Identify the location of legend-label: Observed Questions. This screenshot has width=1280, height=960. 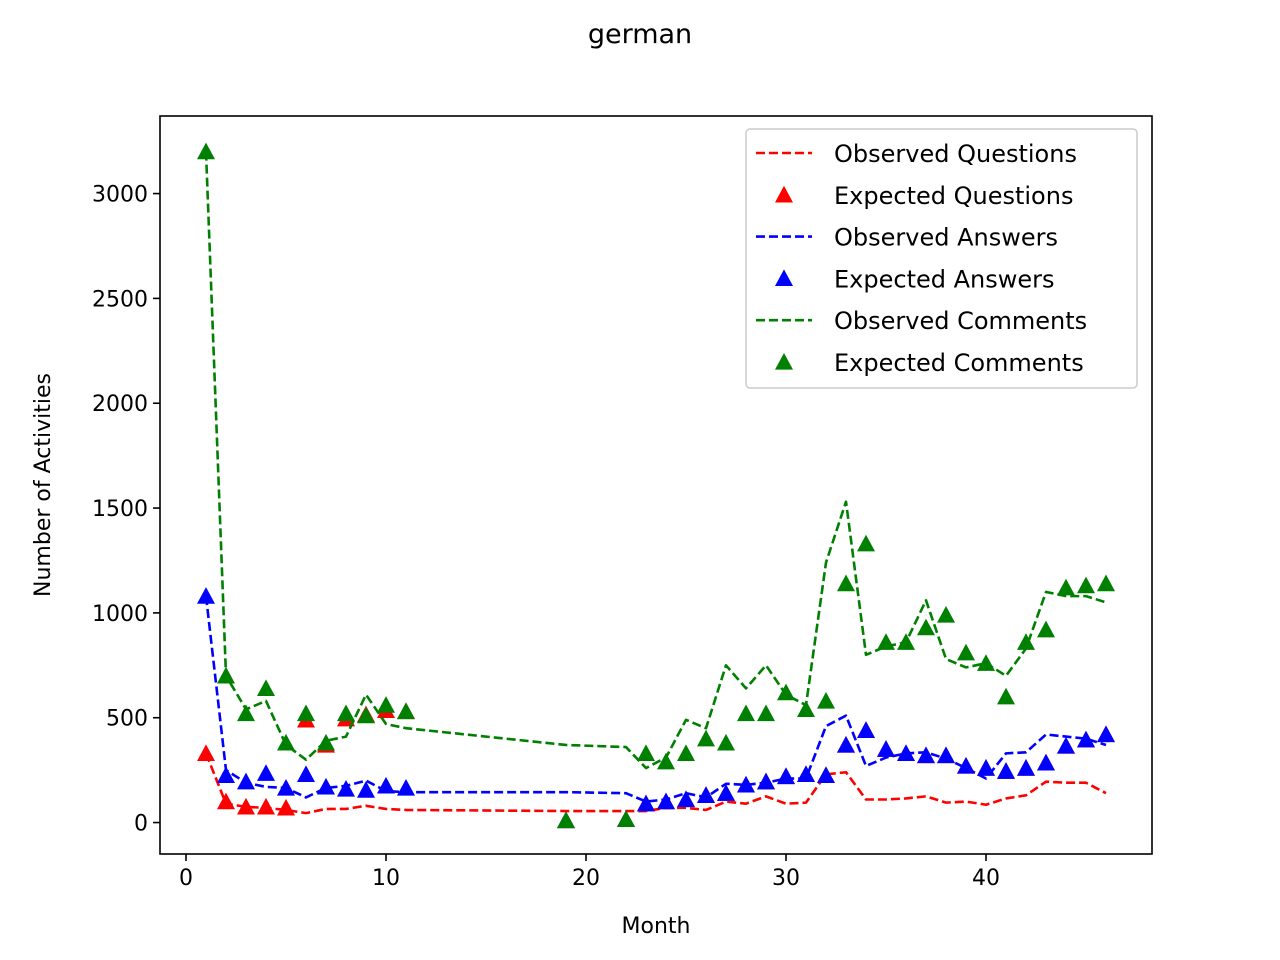
(955, 154).